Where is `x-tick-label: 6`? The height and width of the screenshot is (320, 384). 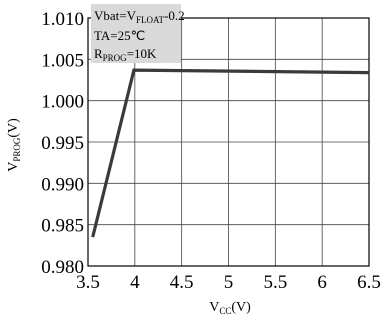
x-tick-label: 6 is located at coordinates (322, 282).